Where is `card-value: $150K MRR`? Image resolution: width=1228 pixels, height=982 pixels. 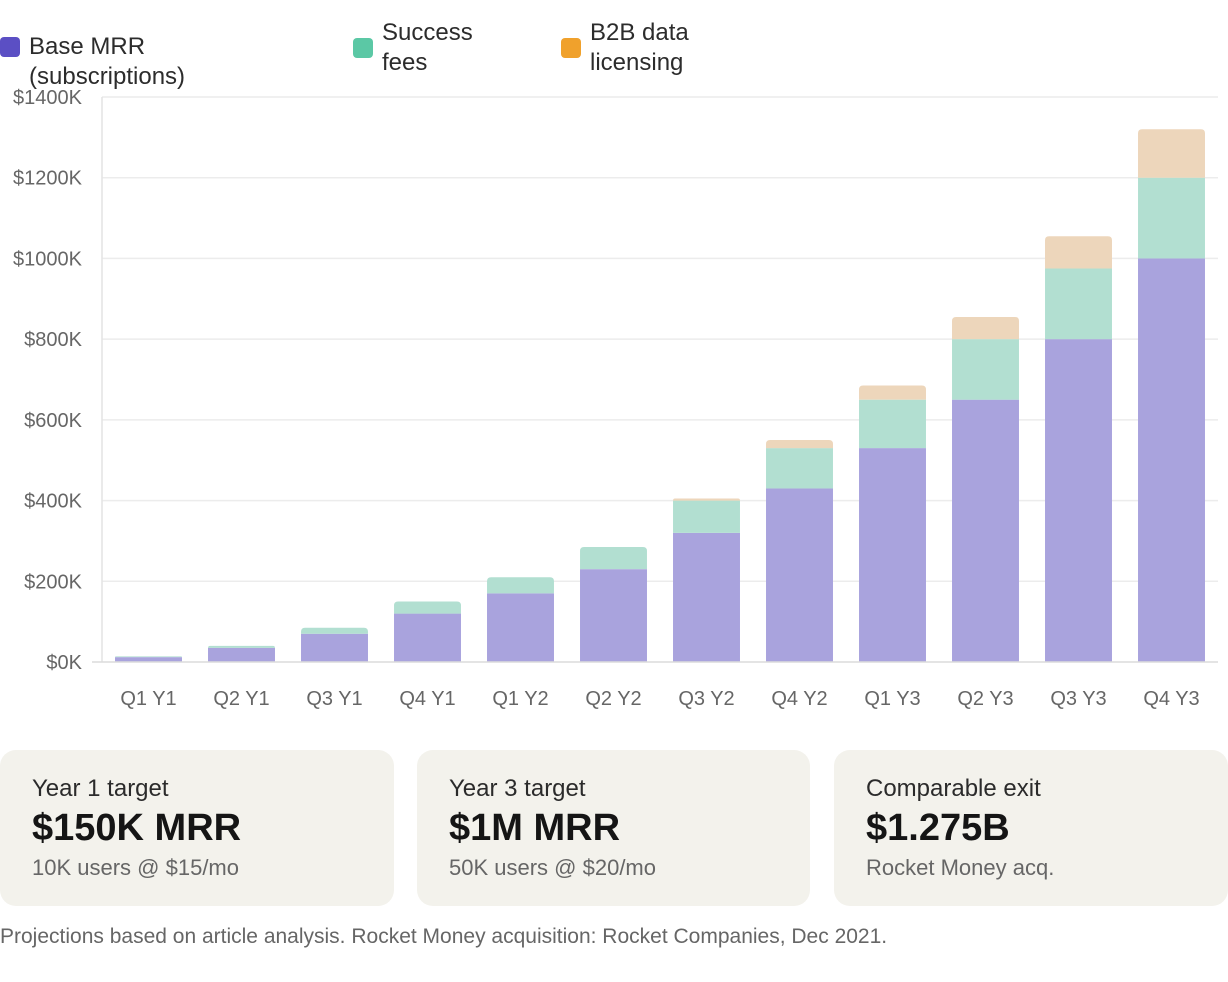 card-value: $150K MRR is located at coordinates (137, 828).